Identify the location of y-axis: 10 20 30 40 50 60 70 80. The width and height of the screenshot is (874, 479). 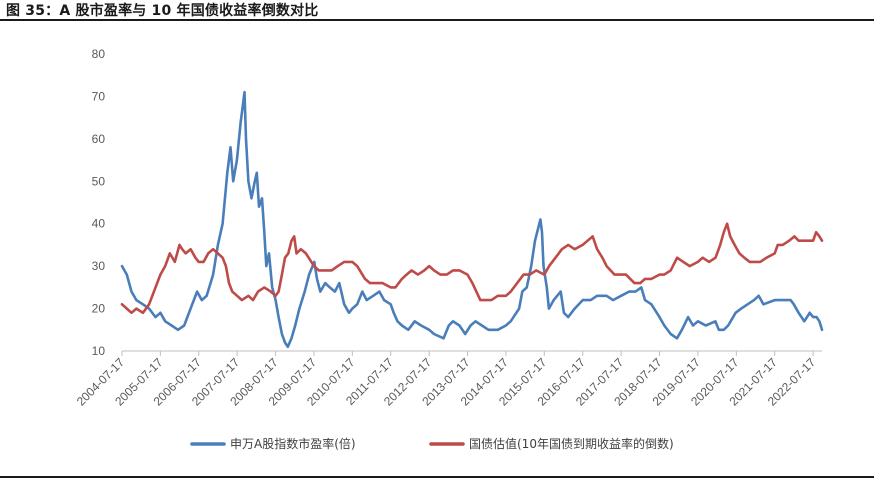
(99, 202).